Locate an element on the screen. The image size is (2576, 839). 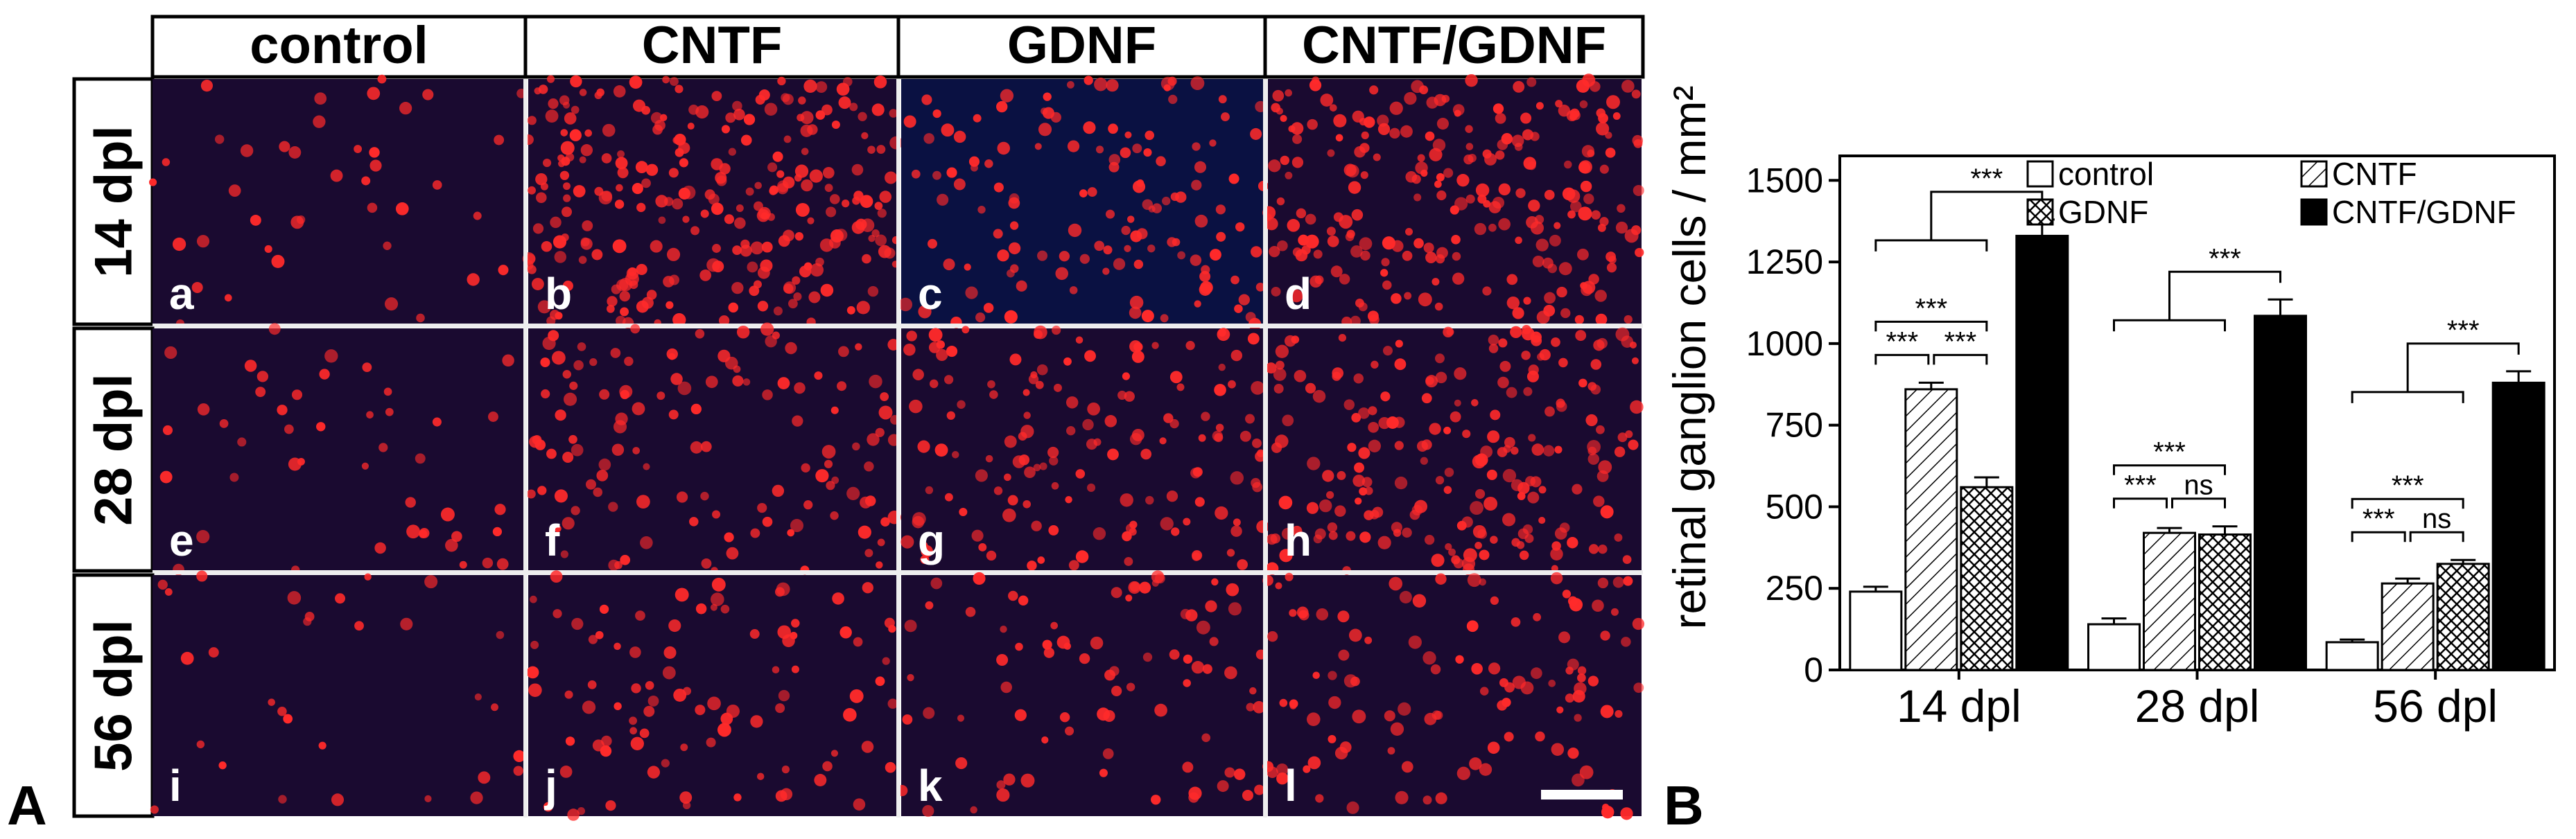
panel-label: A is located at coordinates (27, 806).